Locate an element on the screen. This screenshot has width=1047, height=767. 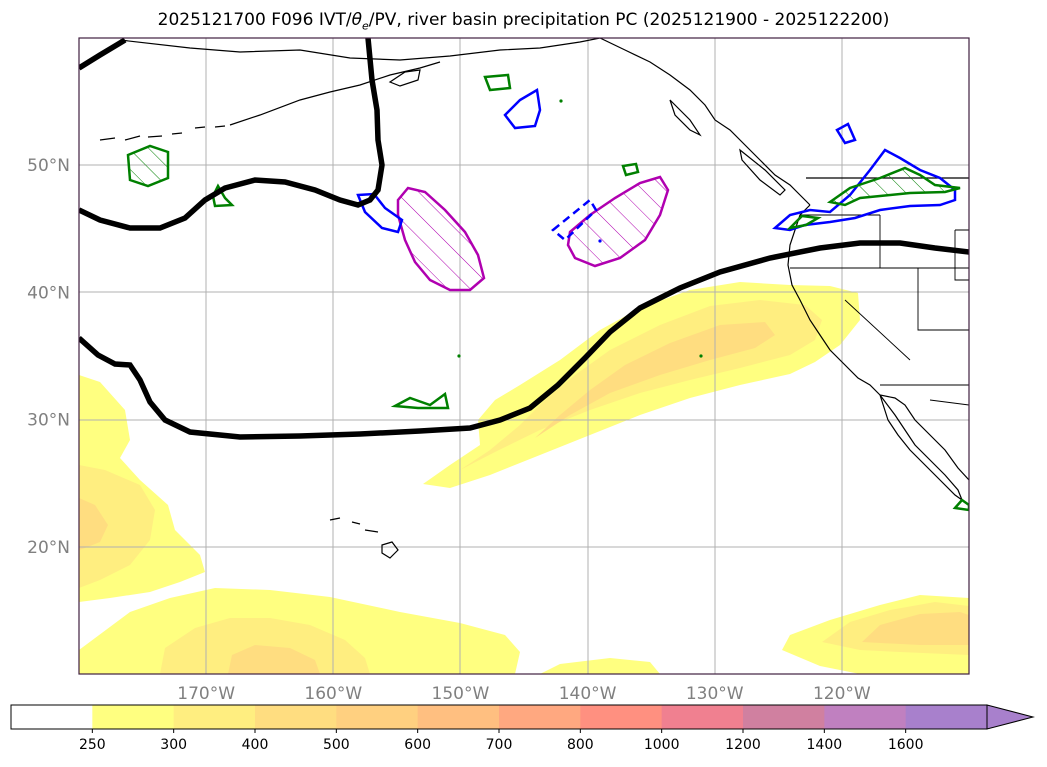
title-theta-sub: e is located at coordinates (365, 26).